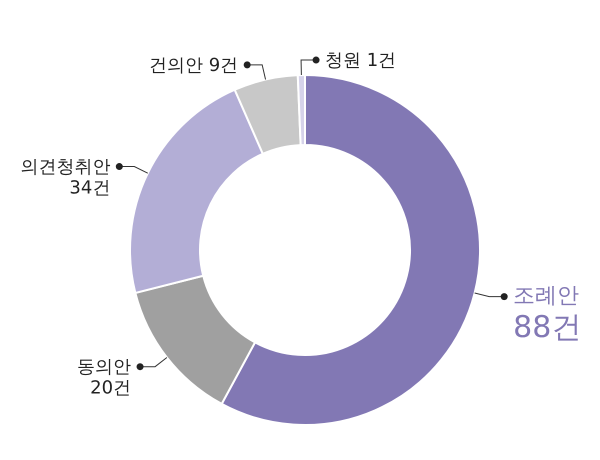 The image size is (600, 460). I want to click on slice-label: 동의안, so click(104, 367).